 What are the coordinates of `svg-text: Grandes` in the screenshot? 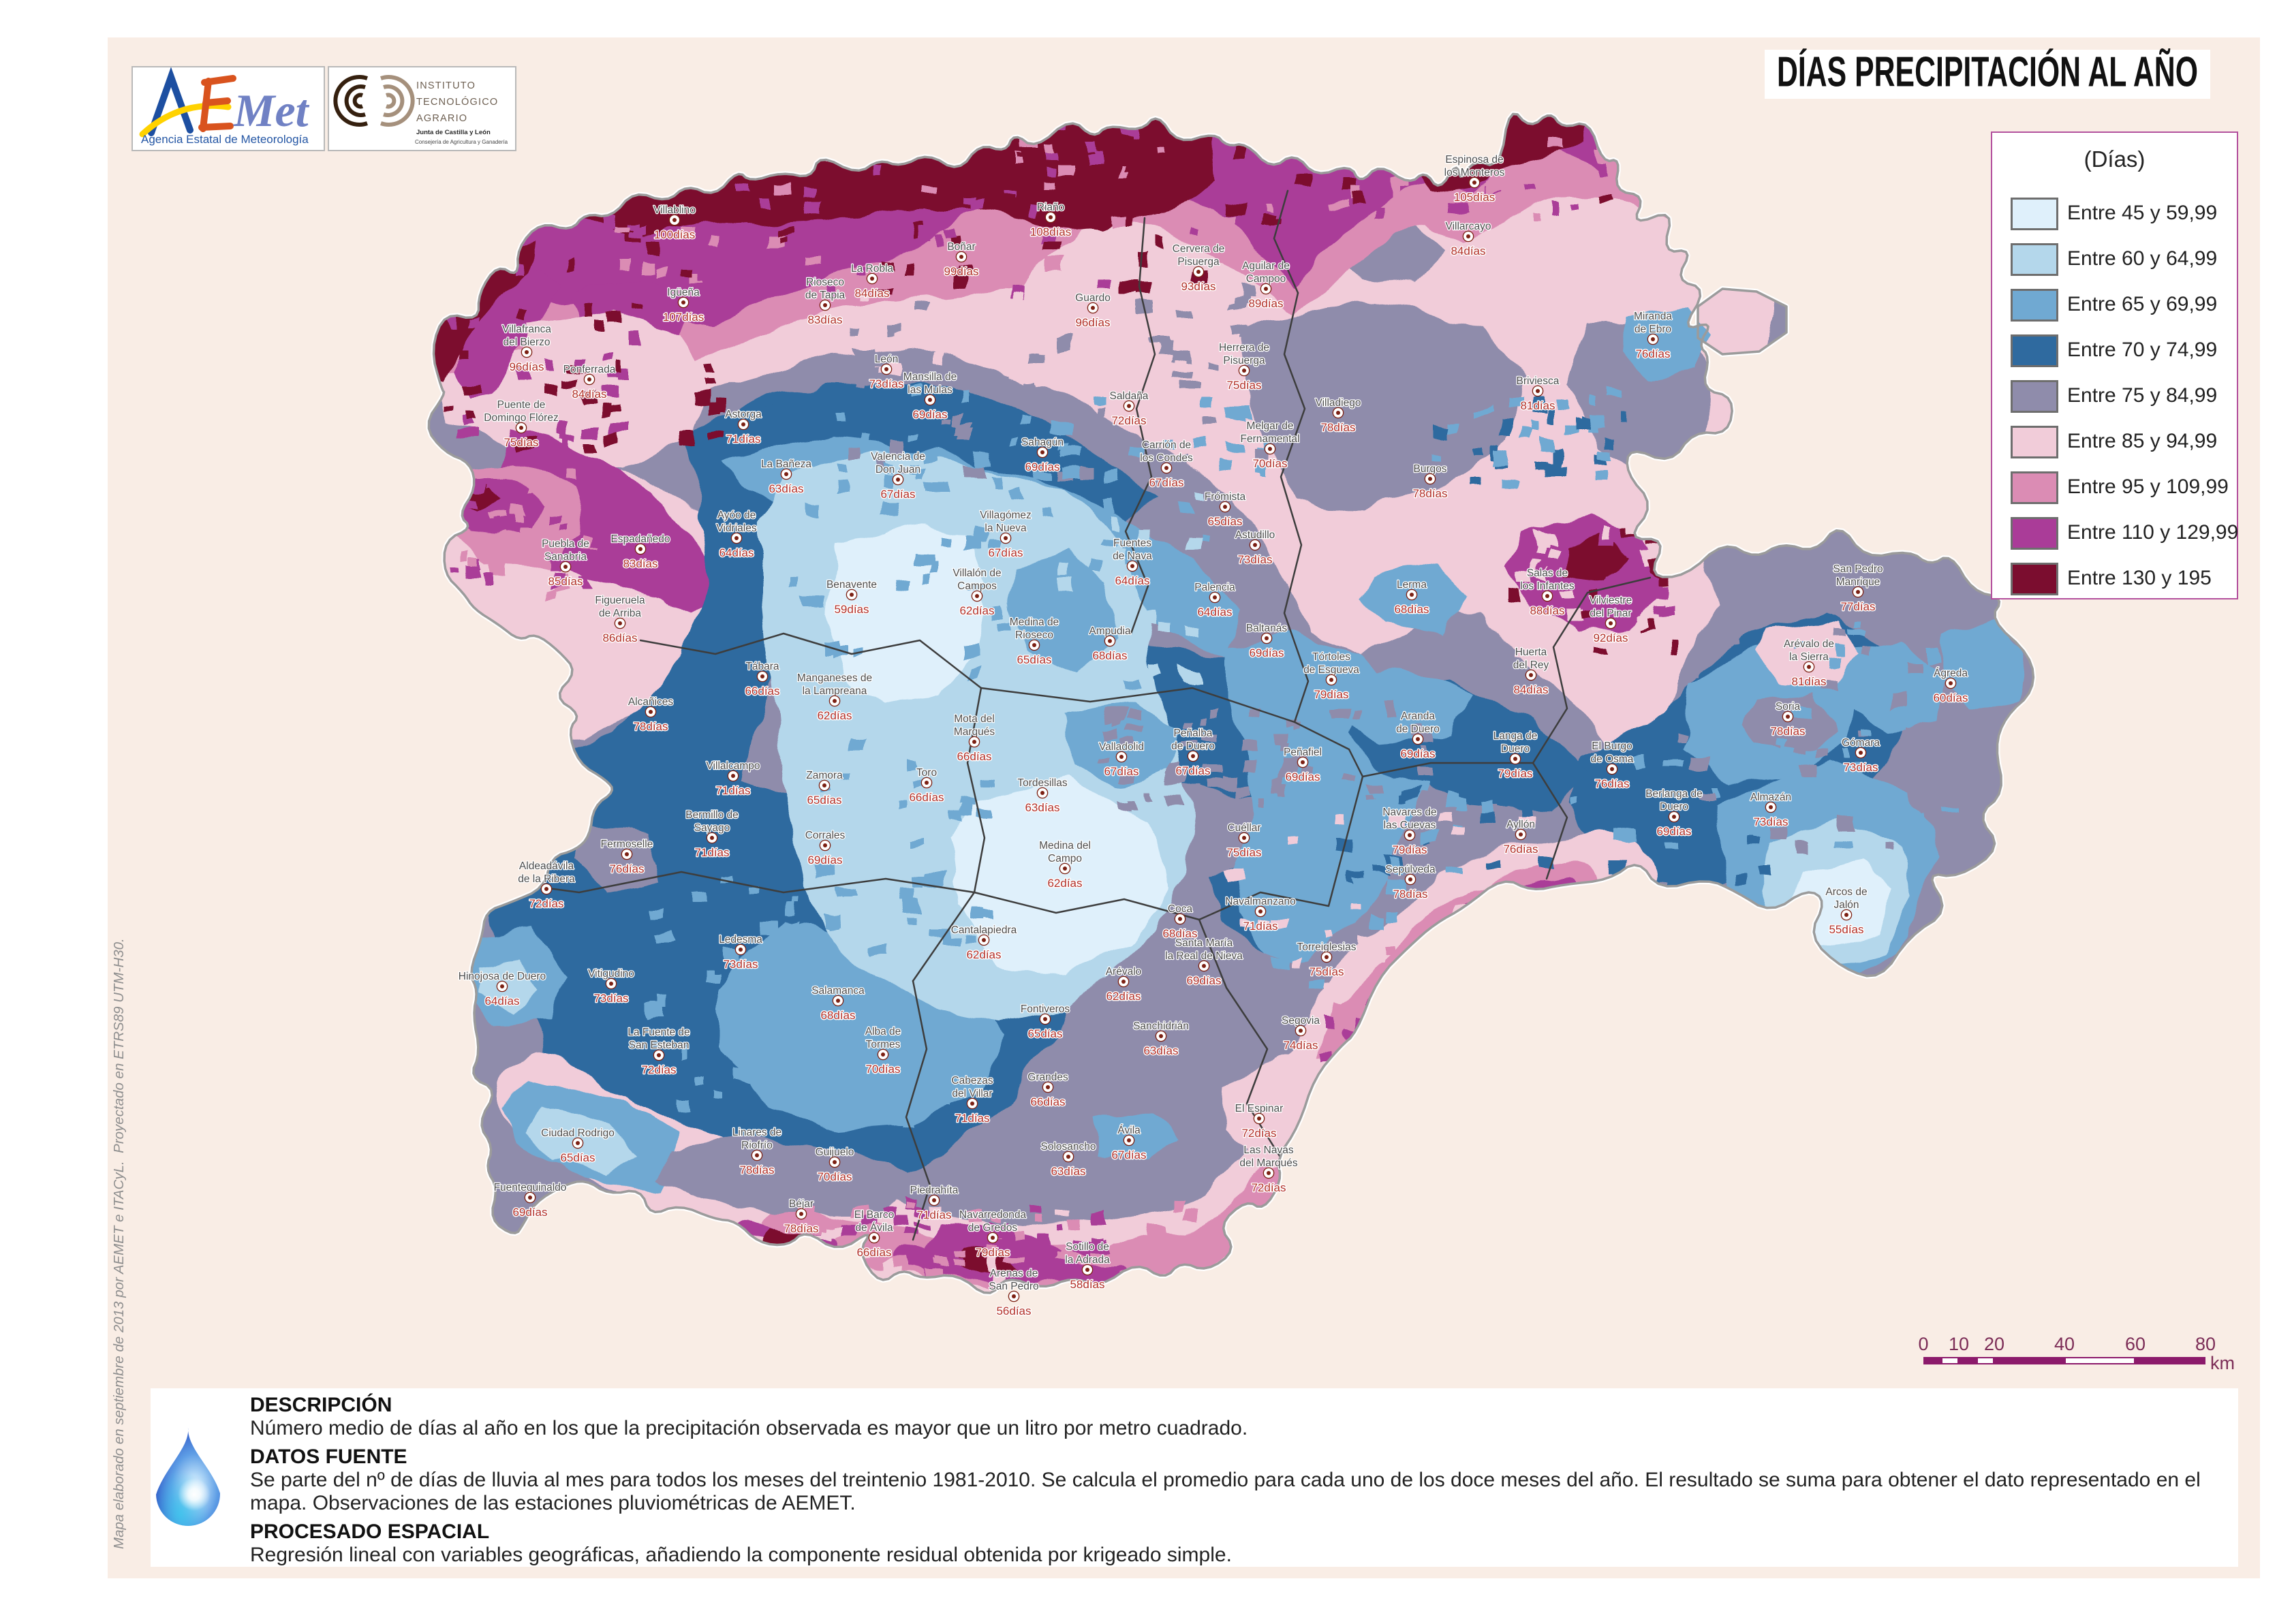 It's located at (1047, 1077).